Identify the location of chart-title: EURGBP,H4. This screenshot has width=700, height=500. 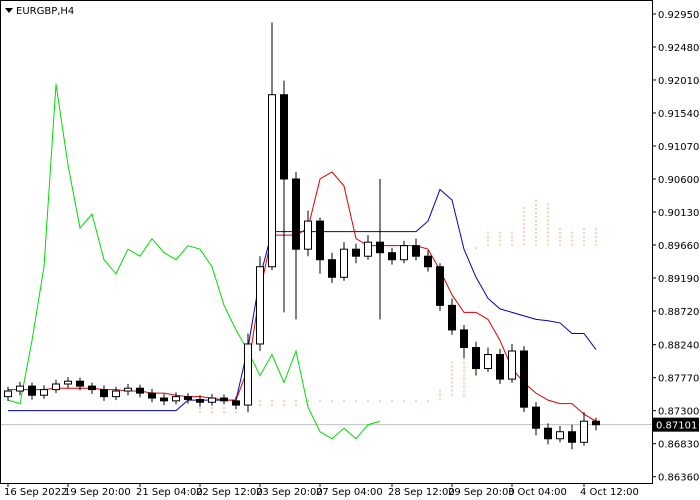
(45, 11).